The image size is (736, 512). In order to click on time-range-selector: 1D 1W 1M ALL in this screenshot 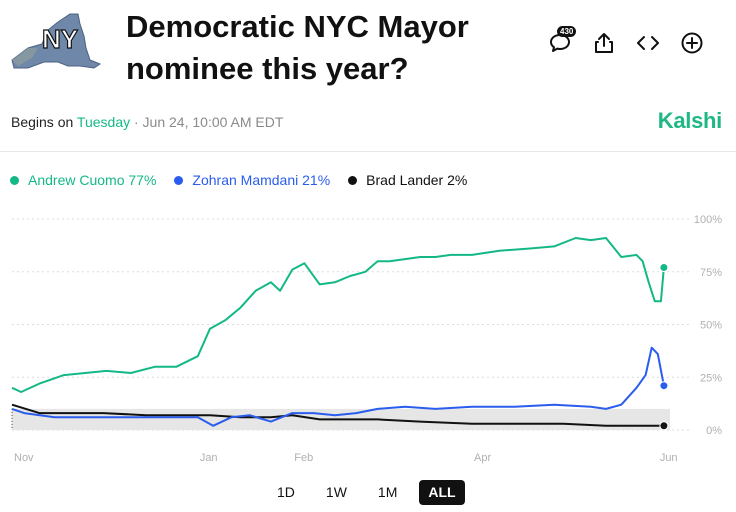, I will do `click(373, 492)`.